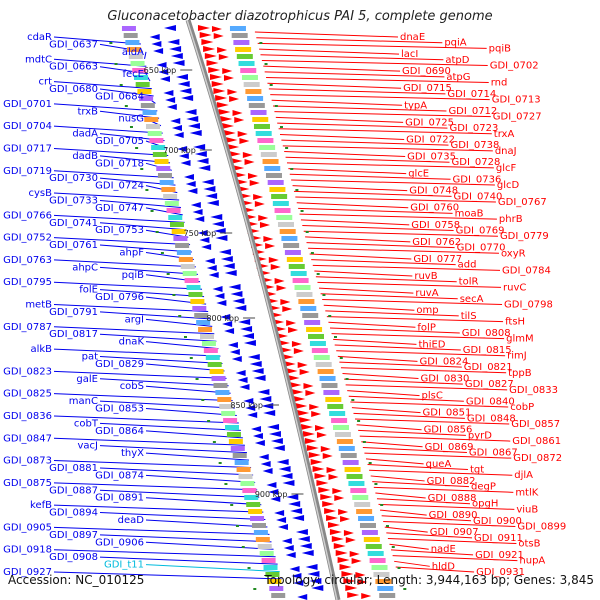  I want to click on gene-label: GDI_0853, so click(119, 409).